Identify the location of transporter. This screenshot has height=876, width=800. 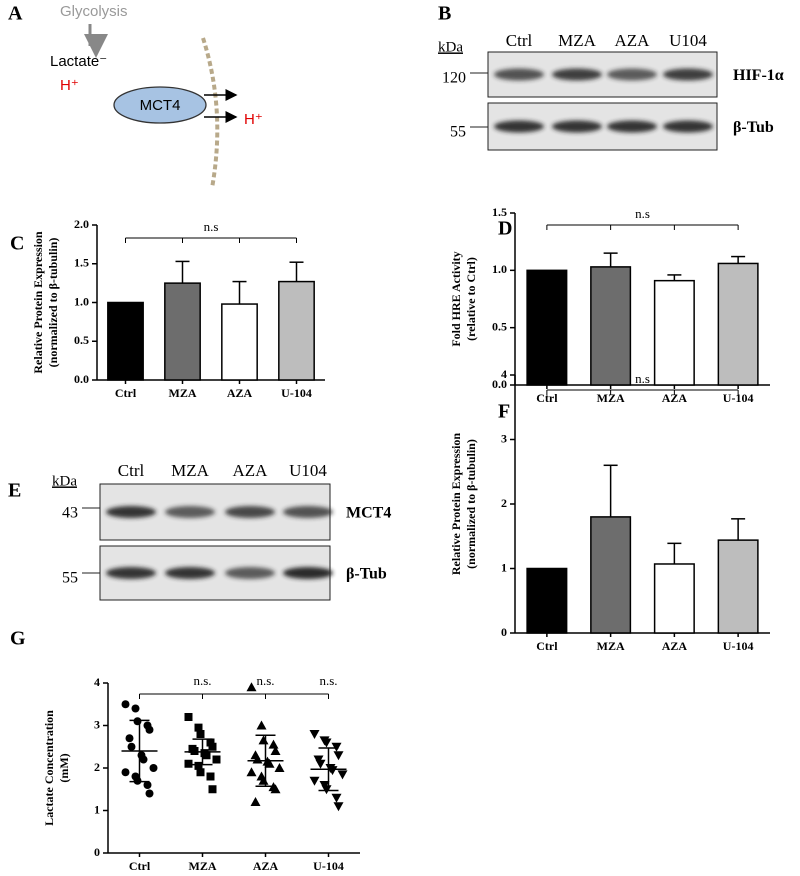
(160, 105).